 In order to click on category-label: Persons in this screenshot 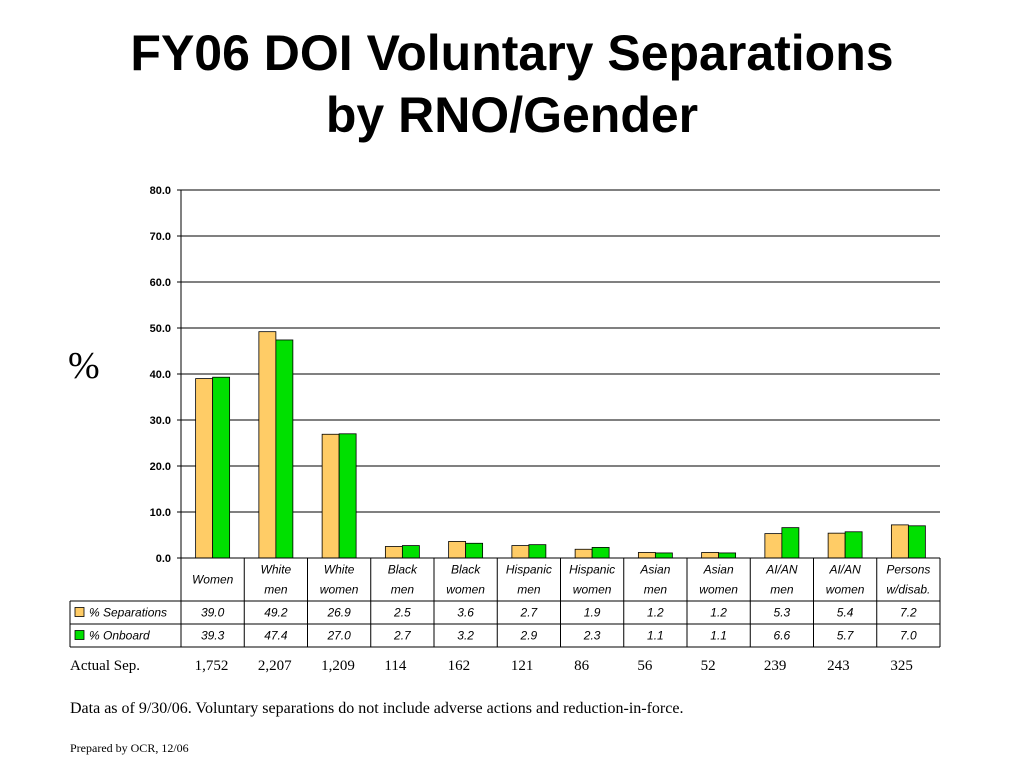, I will do `click(908, 570)`.